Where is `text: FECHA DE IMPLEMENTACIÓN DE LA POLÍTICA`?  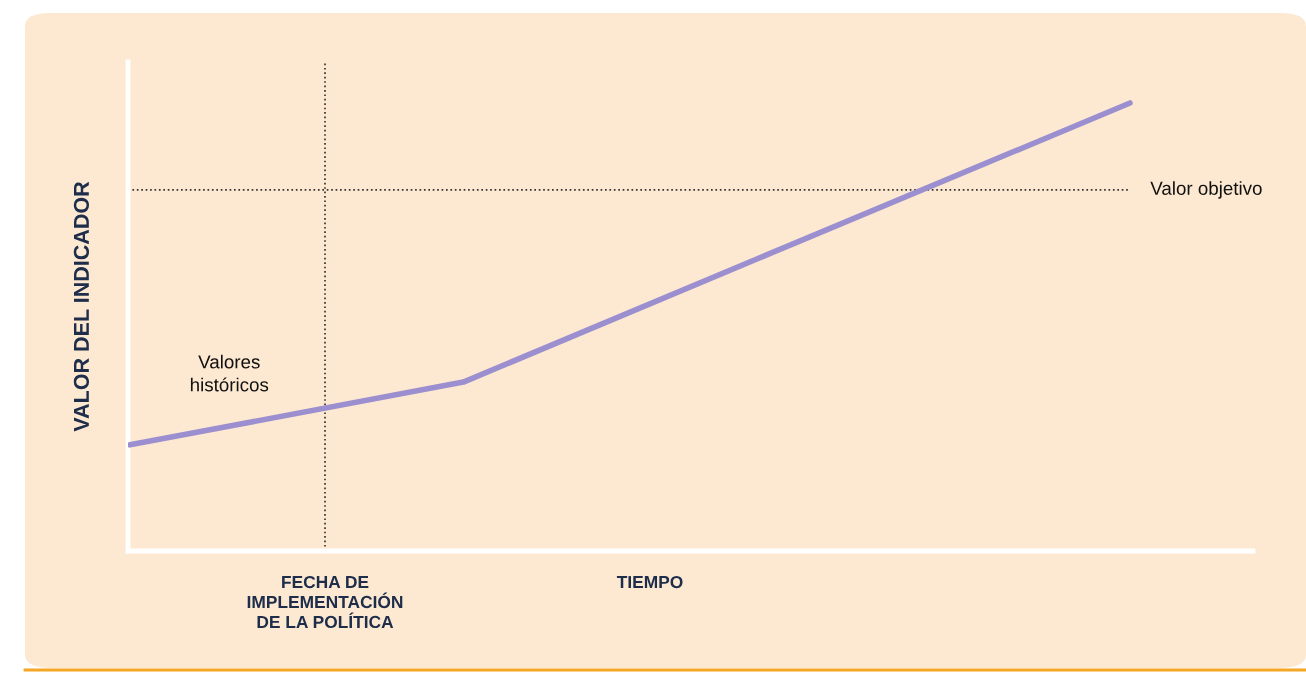
text: FECHA DE IMPLEMENTACIÓN DE LA POLÍTICA is located at coordinates (325, 602).